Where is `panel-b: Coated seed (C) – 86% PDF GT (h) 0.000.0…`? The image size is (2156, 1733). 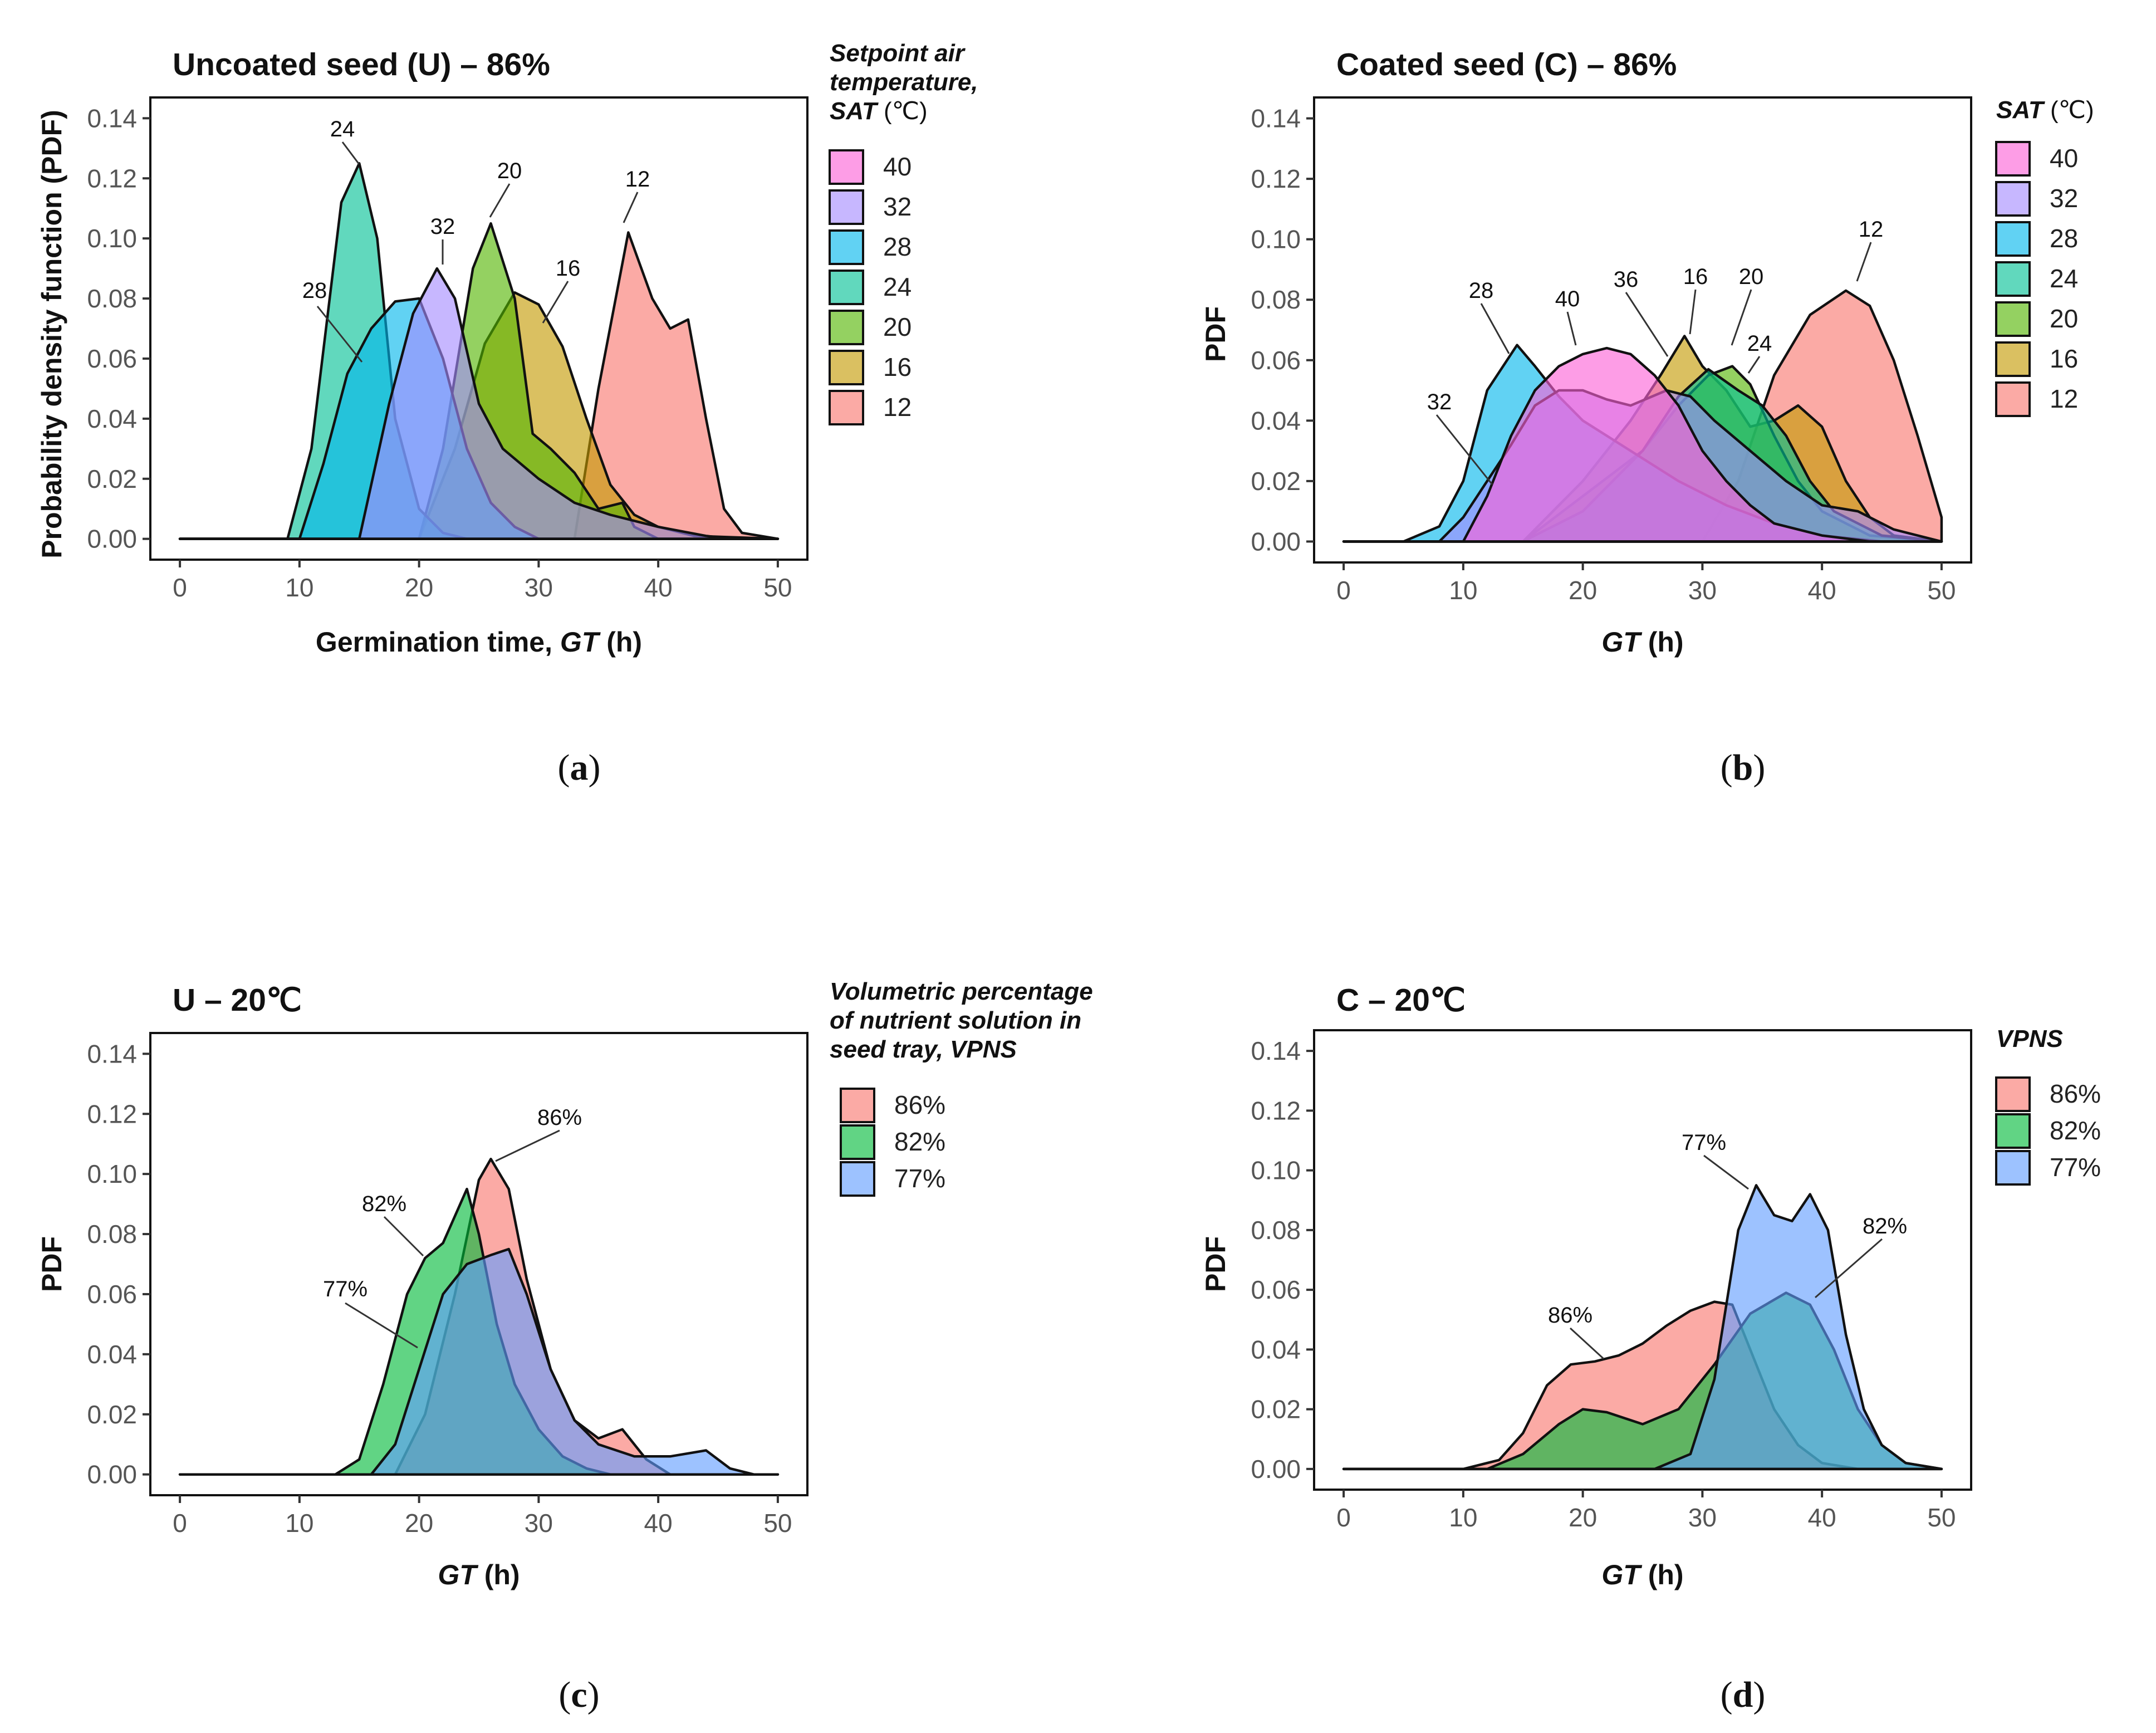
panel-b: Coated seed (C) – 86% PDF GT (h) 0.000.0… is located at coordinates (1647, 352).